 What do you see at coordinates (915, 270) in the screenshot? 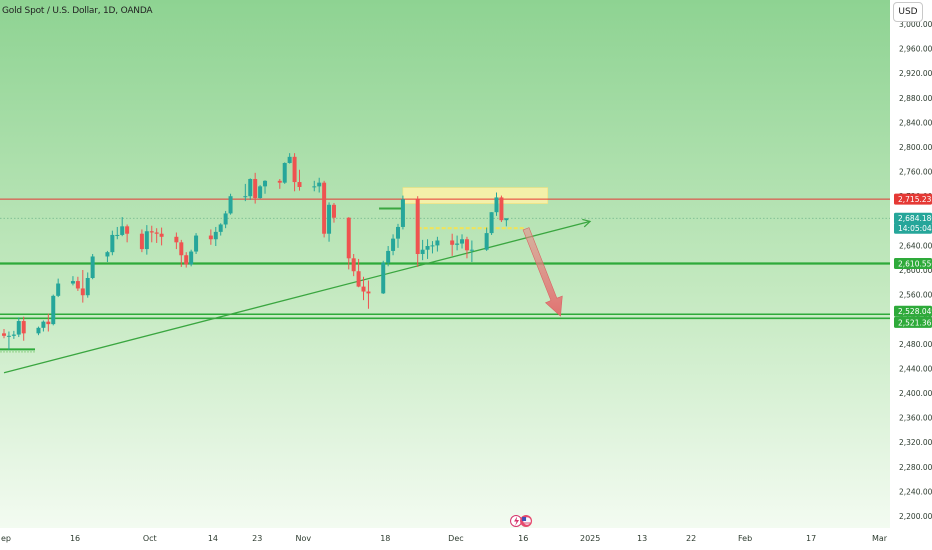
I see `y-tick-label: 2,600.000` at bounding box center [915, 270].